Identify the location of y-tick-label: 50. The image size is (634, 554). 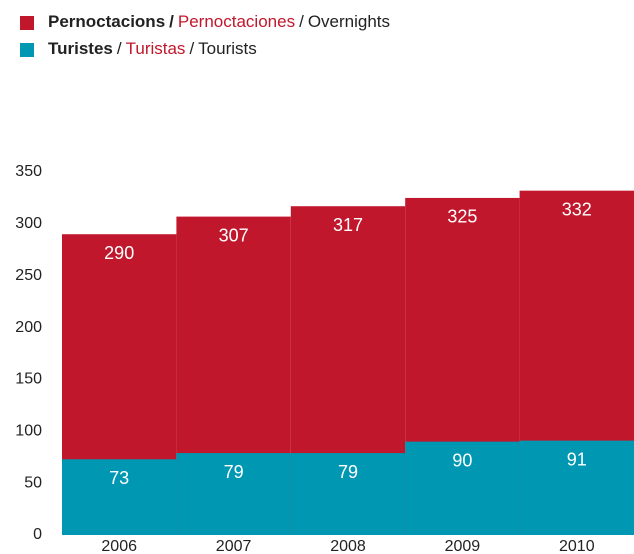
(33, 482).